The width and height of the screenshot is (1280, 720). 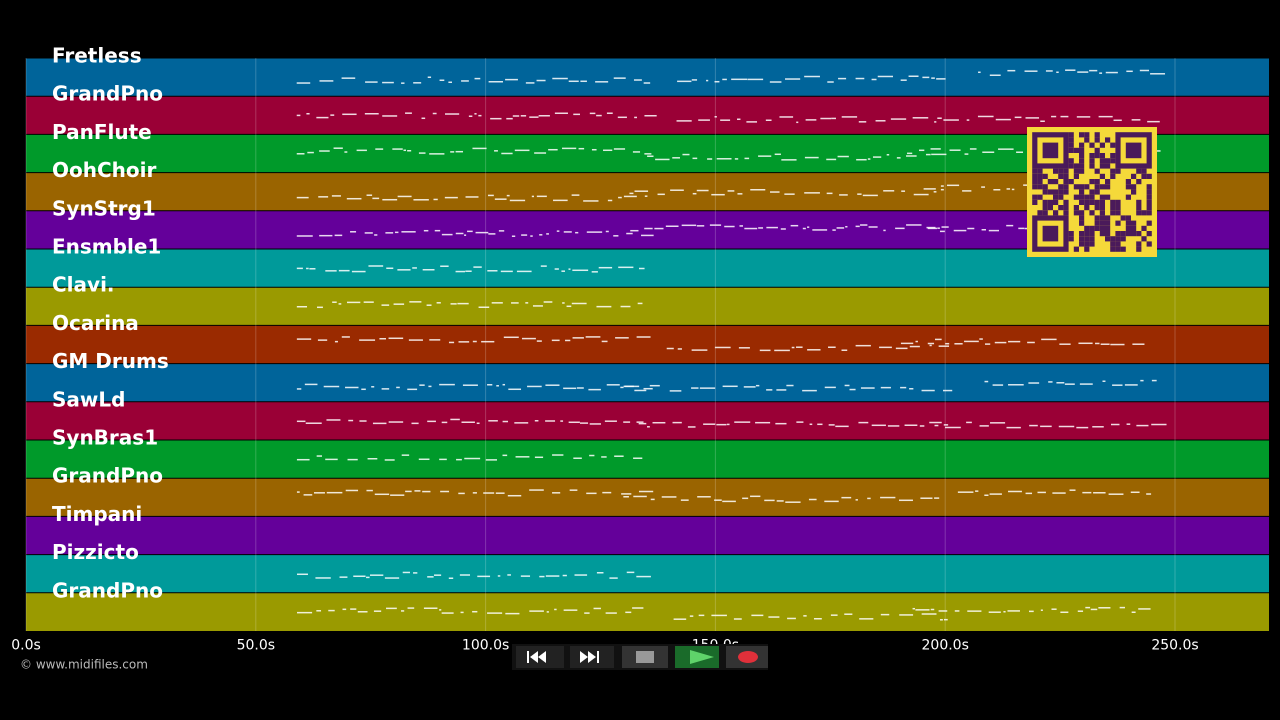 What do you see at coordinates (645, 657) in the screenshot?
I see `stop-button` at bounding box center [645, 657].